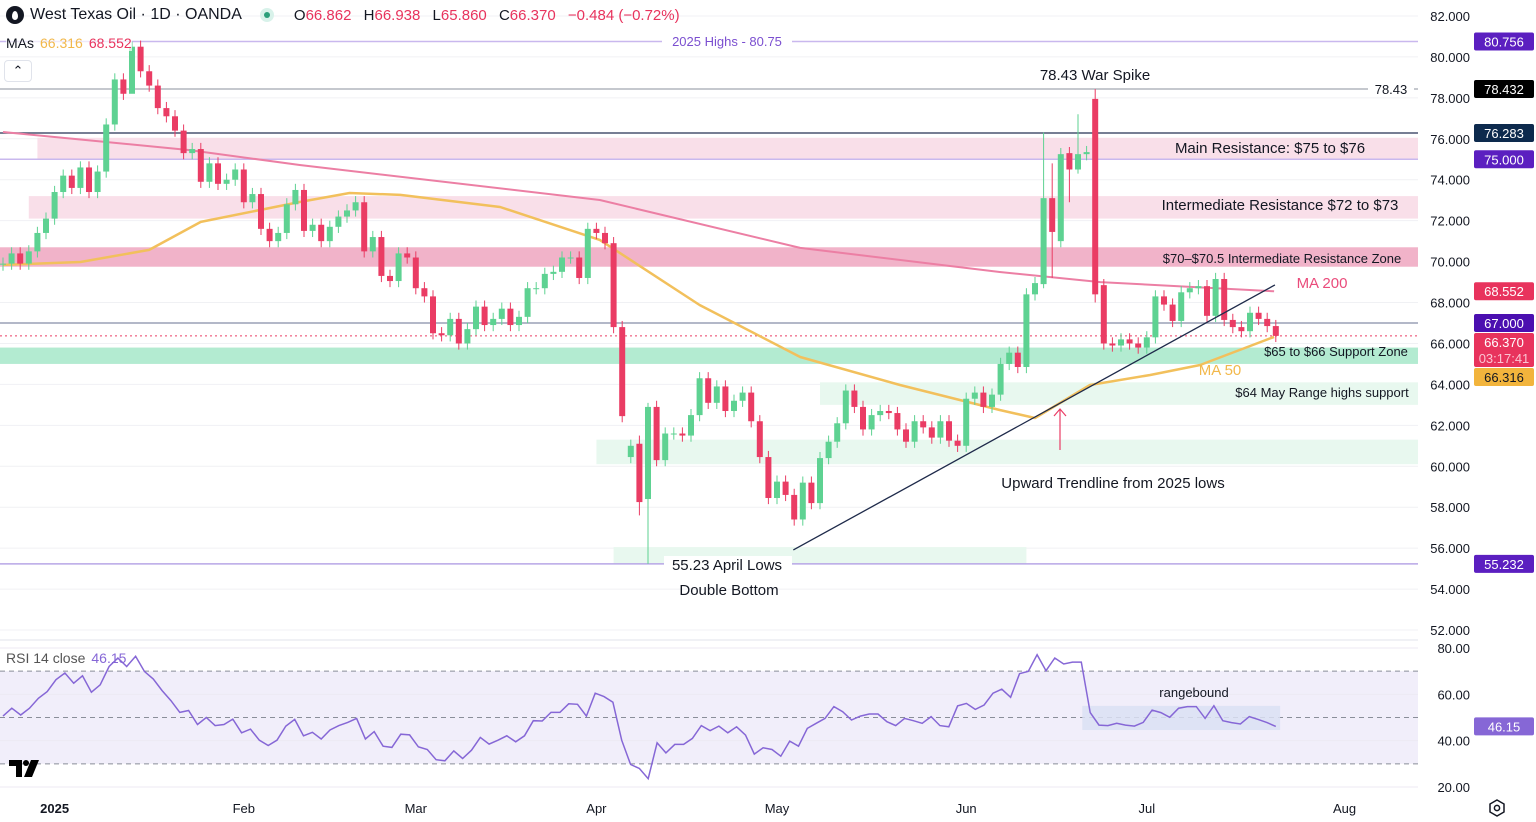 The image size is (1536, 822). I want to click on x-tick-label: Apr, so click(596, 808).